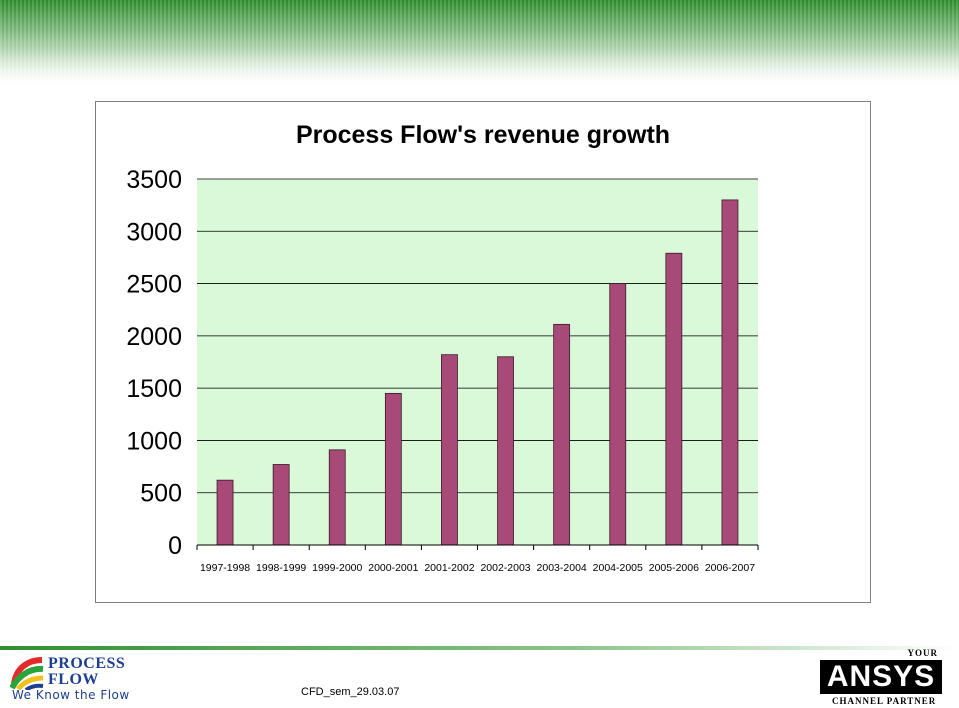  I want to click on x-tick-label: 2000-2001, so click(393, 568).